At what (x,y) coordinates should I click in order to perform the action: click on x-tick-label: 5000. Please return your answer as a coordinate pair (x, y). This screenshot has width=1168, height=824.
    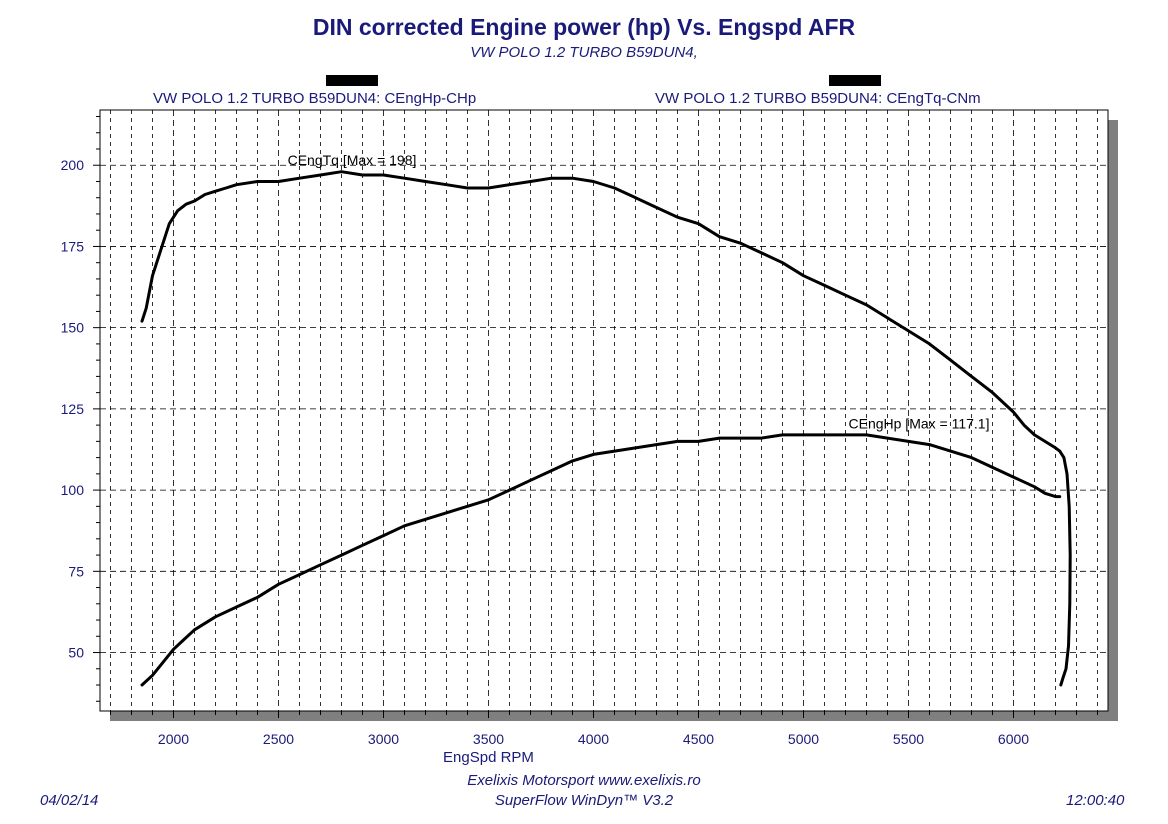
    Looking at the image, I should click on (803, 739).